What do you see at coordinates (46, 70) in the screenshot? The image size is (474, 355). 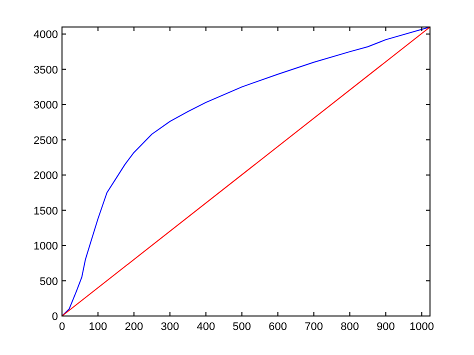 I see `y-tick-label: 3500` at bounding box center [46, 70].